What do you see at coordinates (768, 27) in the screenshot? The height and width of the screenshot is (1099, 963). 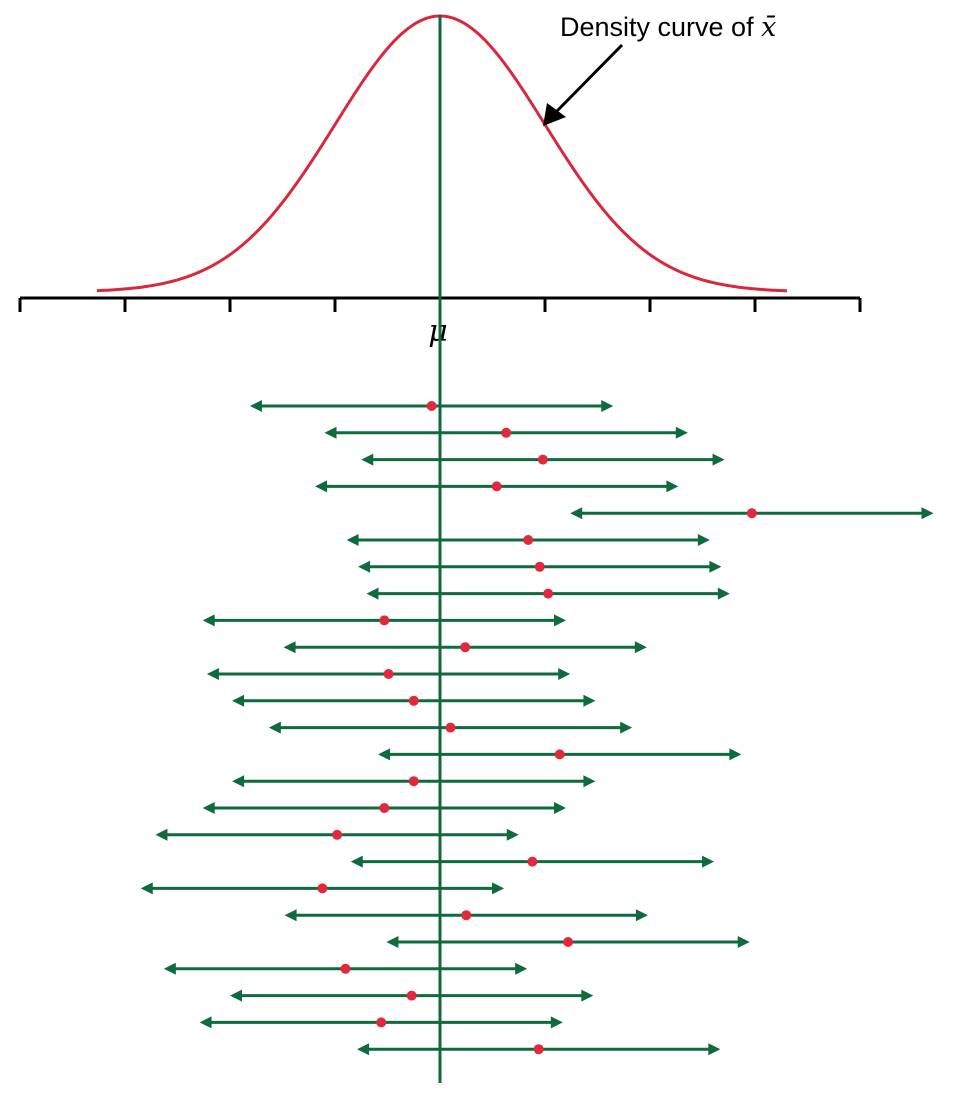 I see `x-bar-symbol: x̄` at bounding box center [768, 27].